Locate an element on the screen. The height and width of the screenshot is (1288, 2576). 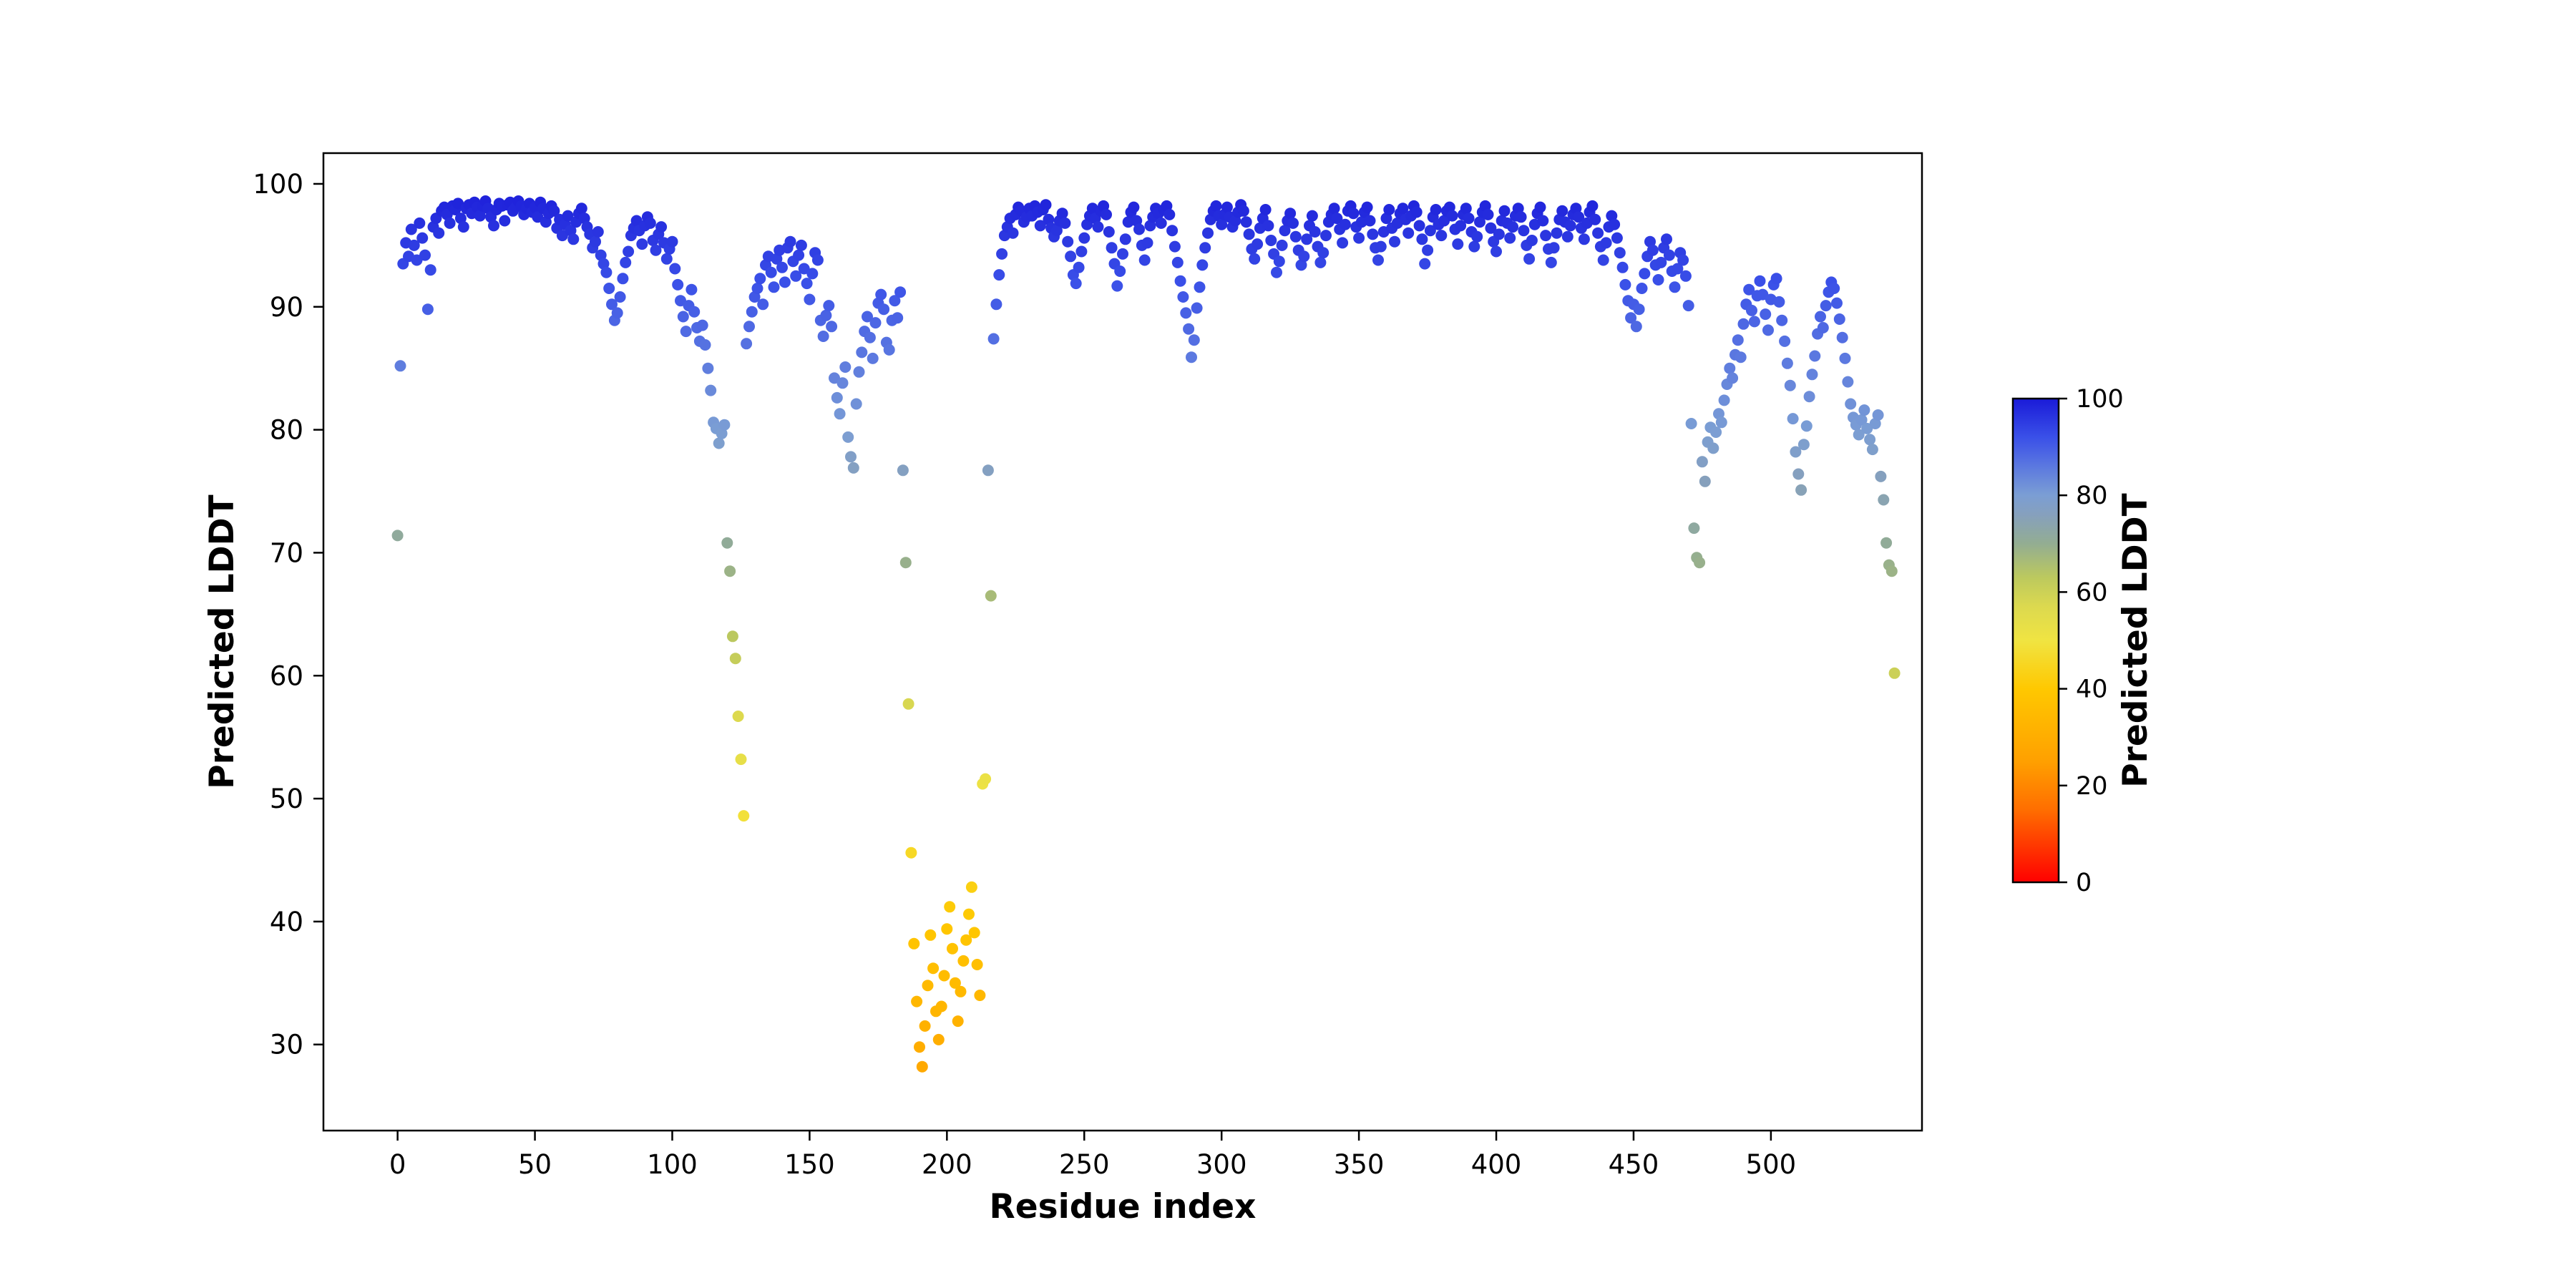
x-tick-label: 0 is located at coordinates (397, 1164).